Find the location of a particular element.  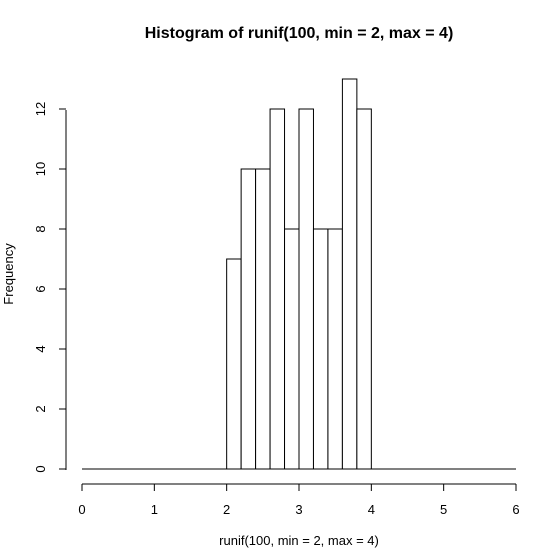

y-tick-label: 0 is located at coordinates (40, 468).